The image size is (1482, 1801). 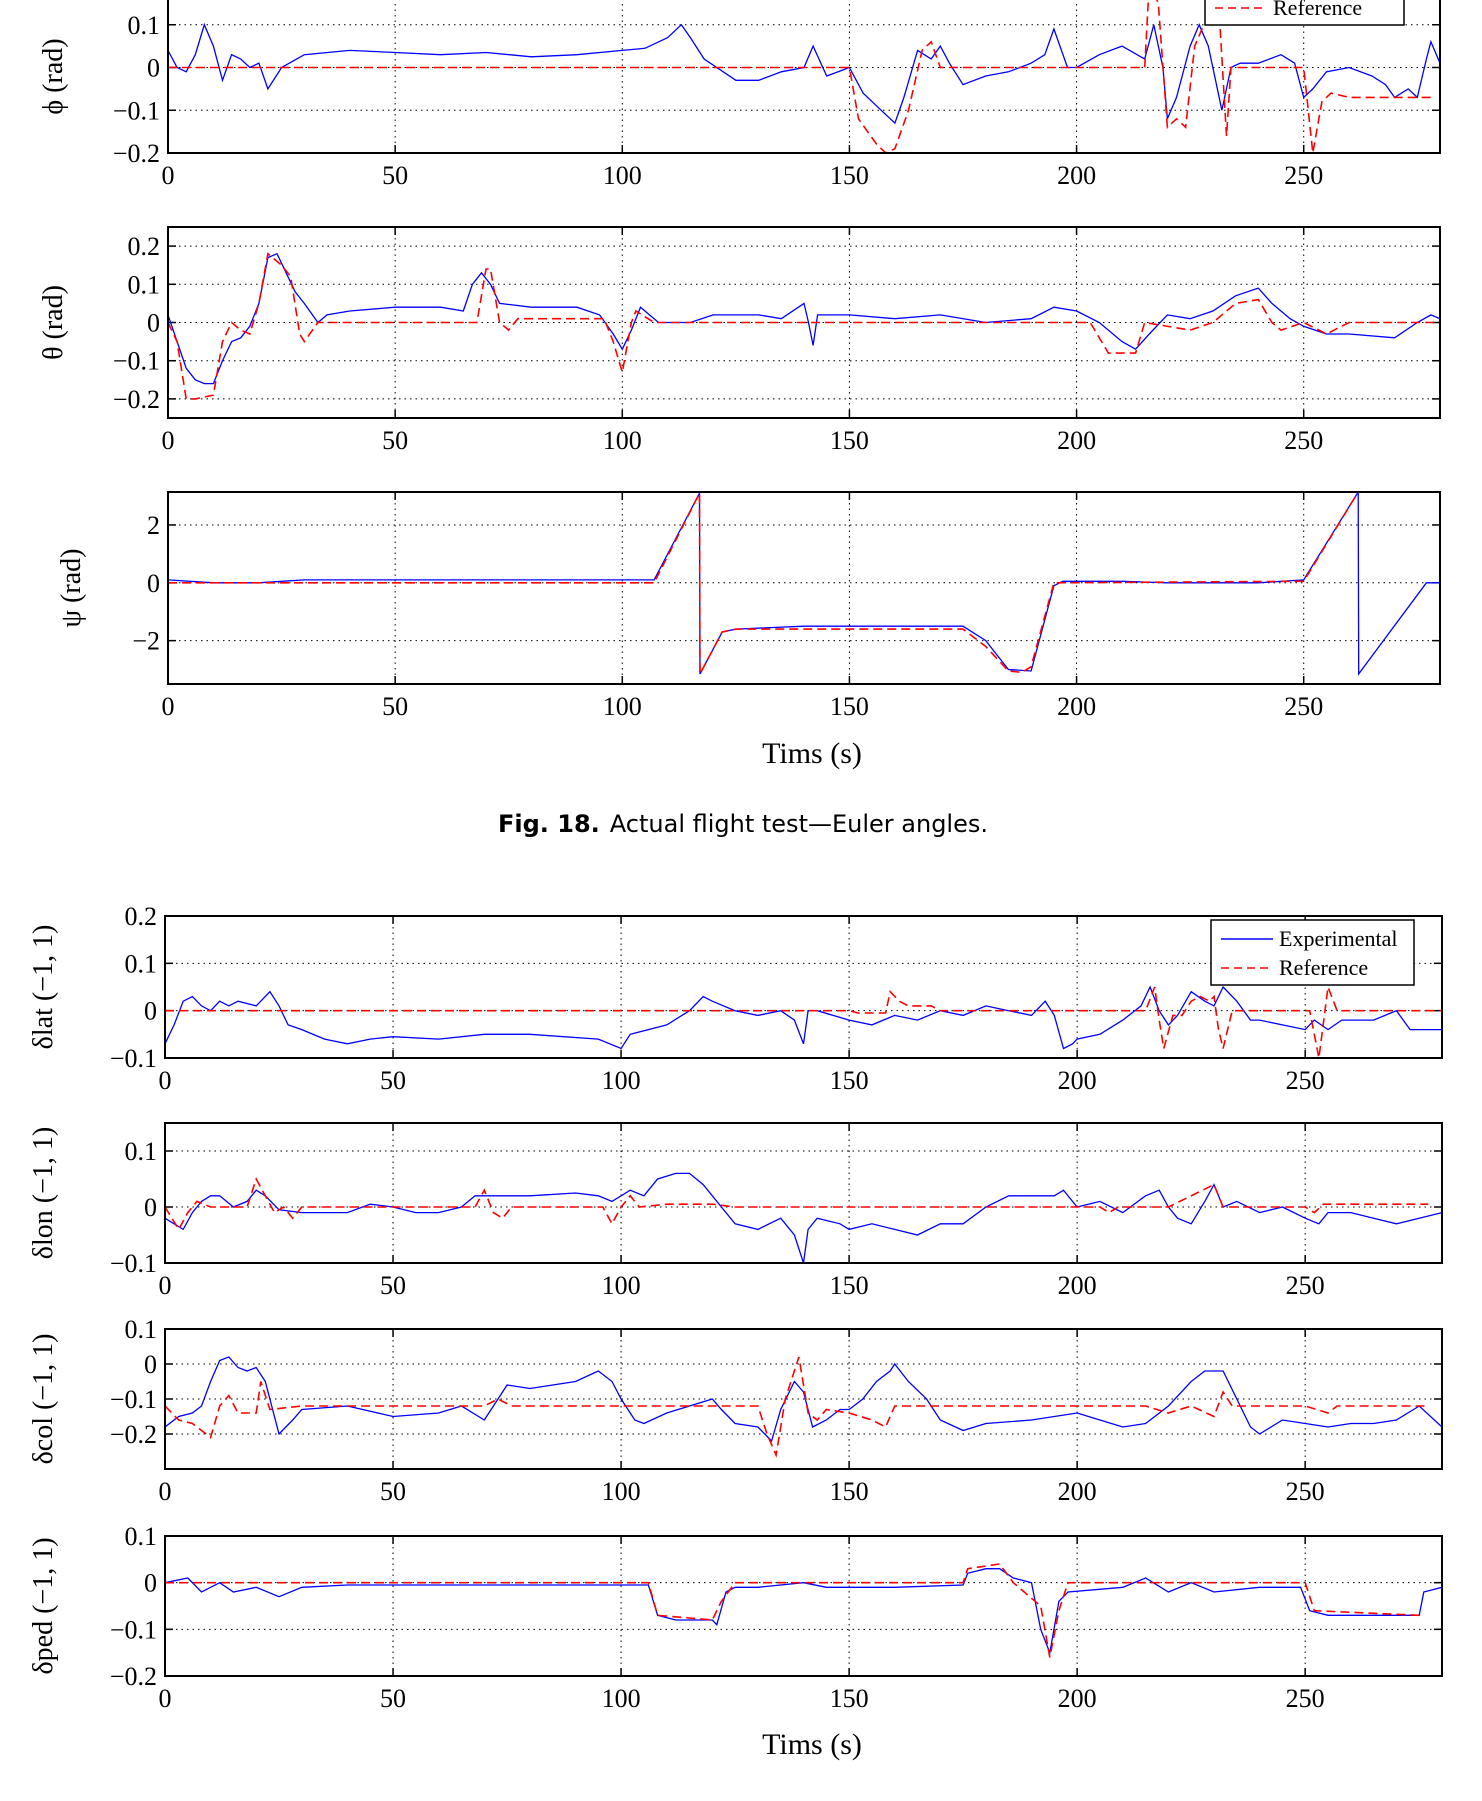 I want to click on subplot-1: 0 50 100 150 200 250 −0.2 −0.1 0 0.1 0.2 θ (rad), so click(x=739, y=340).